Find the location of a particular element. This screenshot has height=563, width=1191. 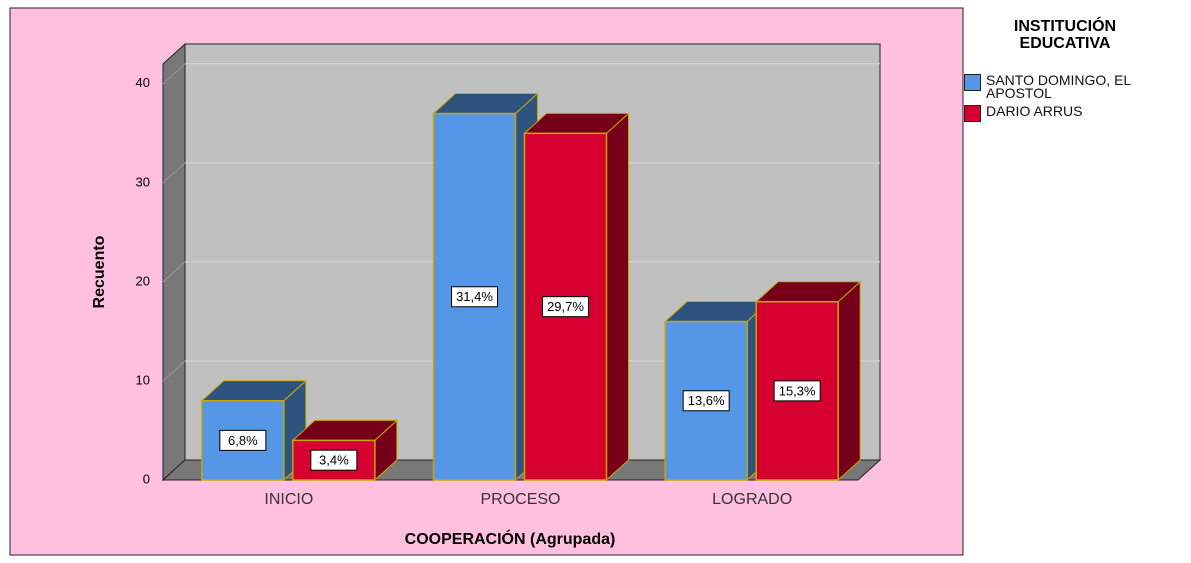

x-tick-label: LOGRADO is located at coordinates (752, 499).